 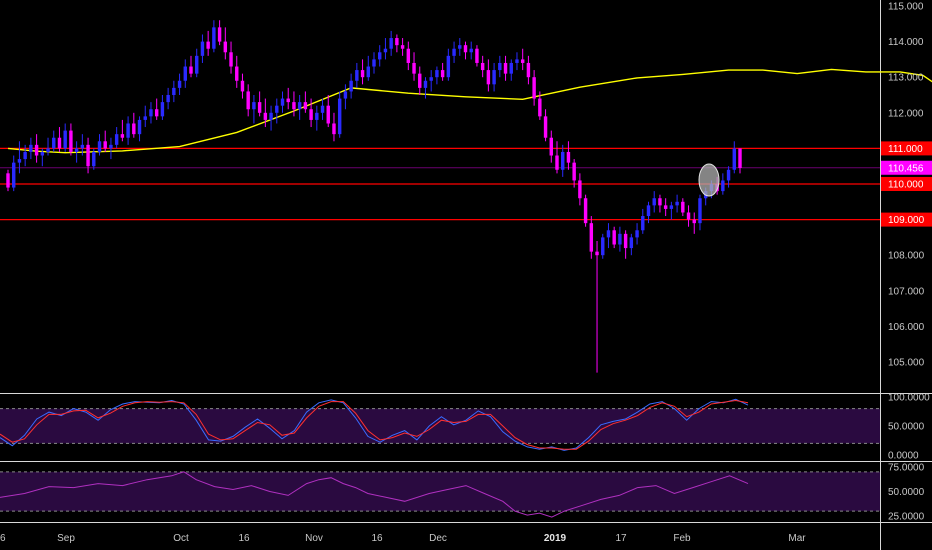 What do you see at coordinates (440, 494) in the screenshot?
I see `rsi-pane` at bounding box center [440, 494].